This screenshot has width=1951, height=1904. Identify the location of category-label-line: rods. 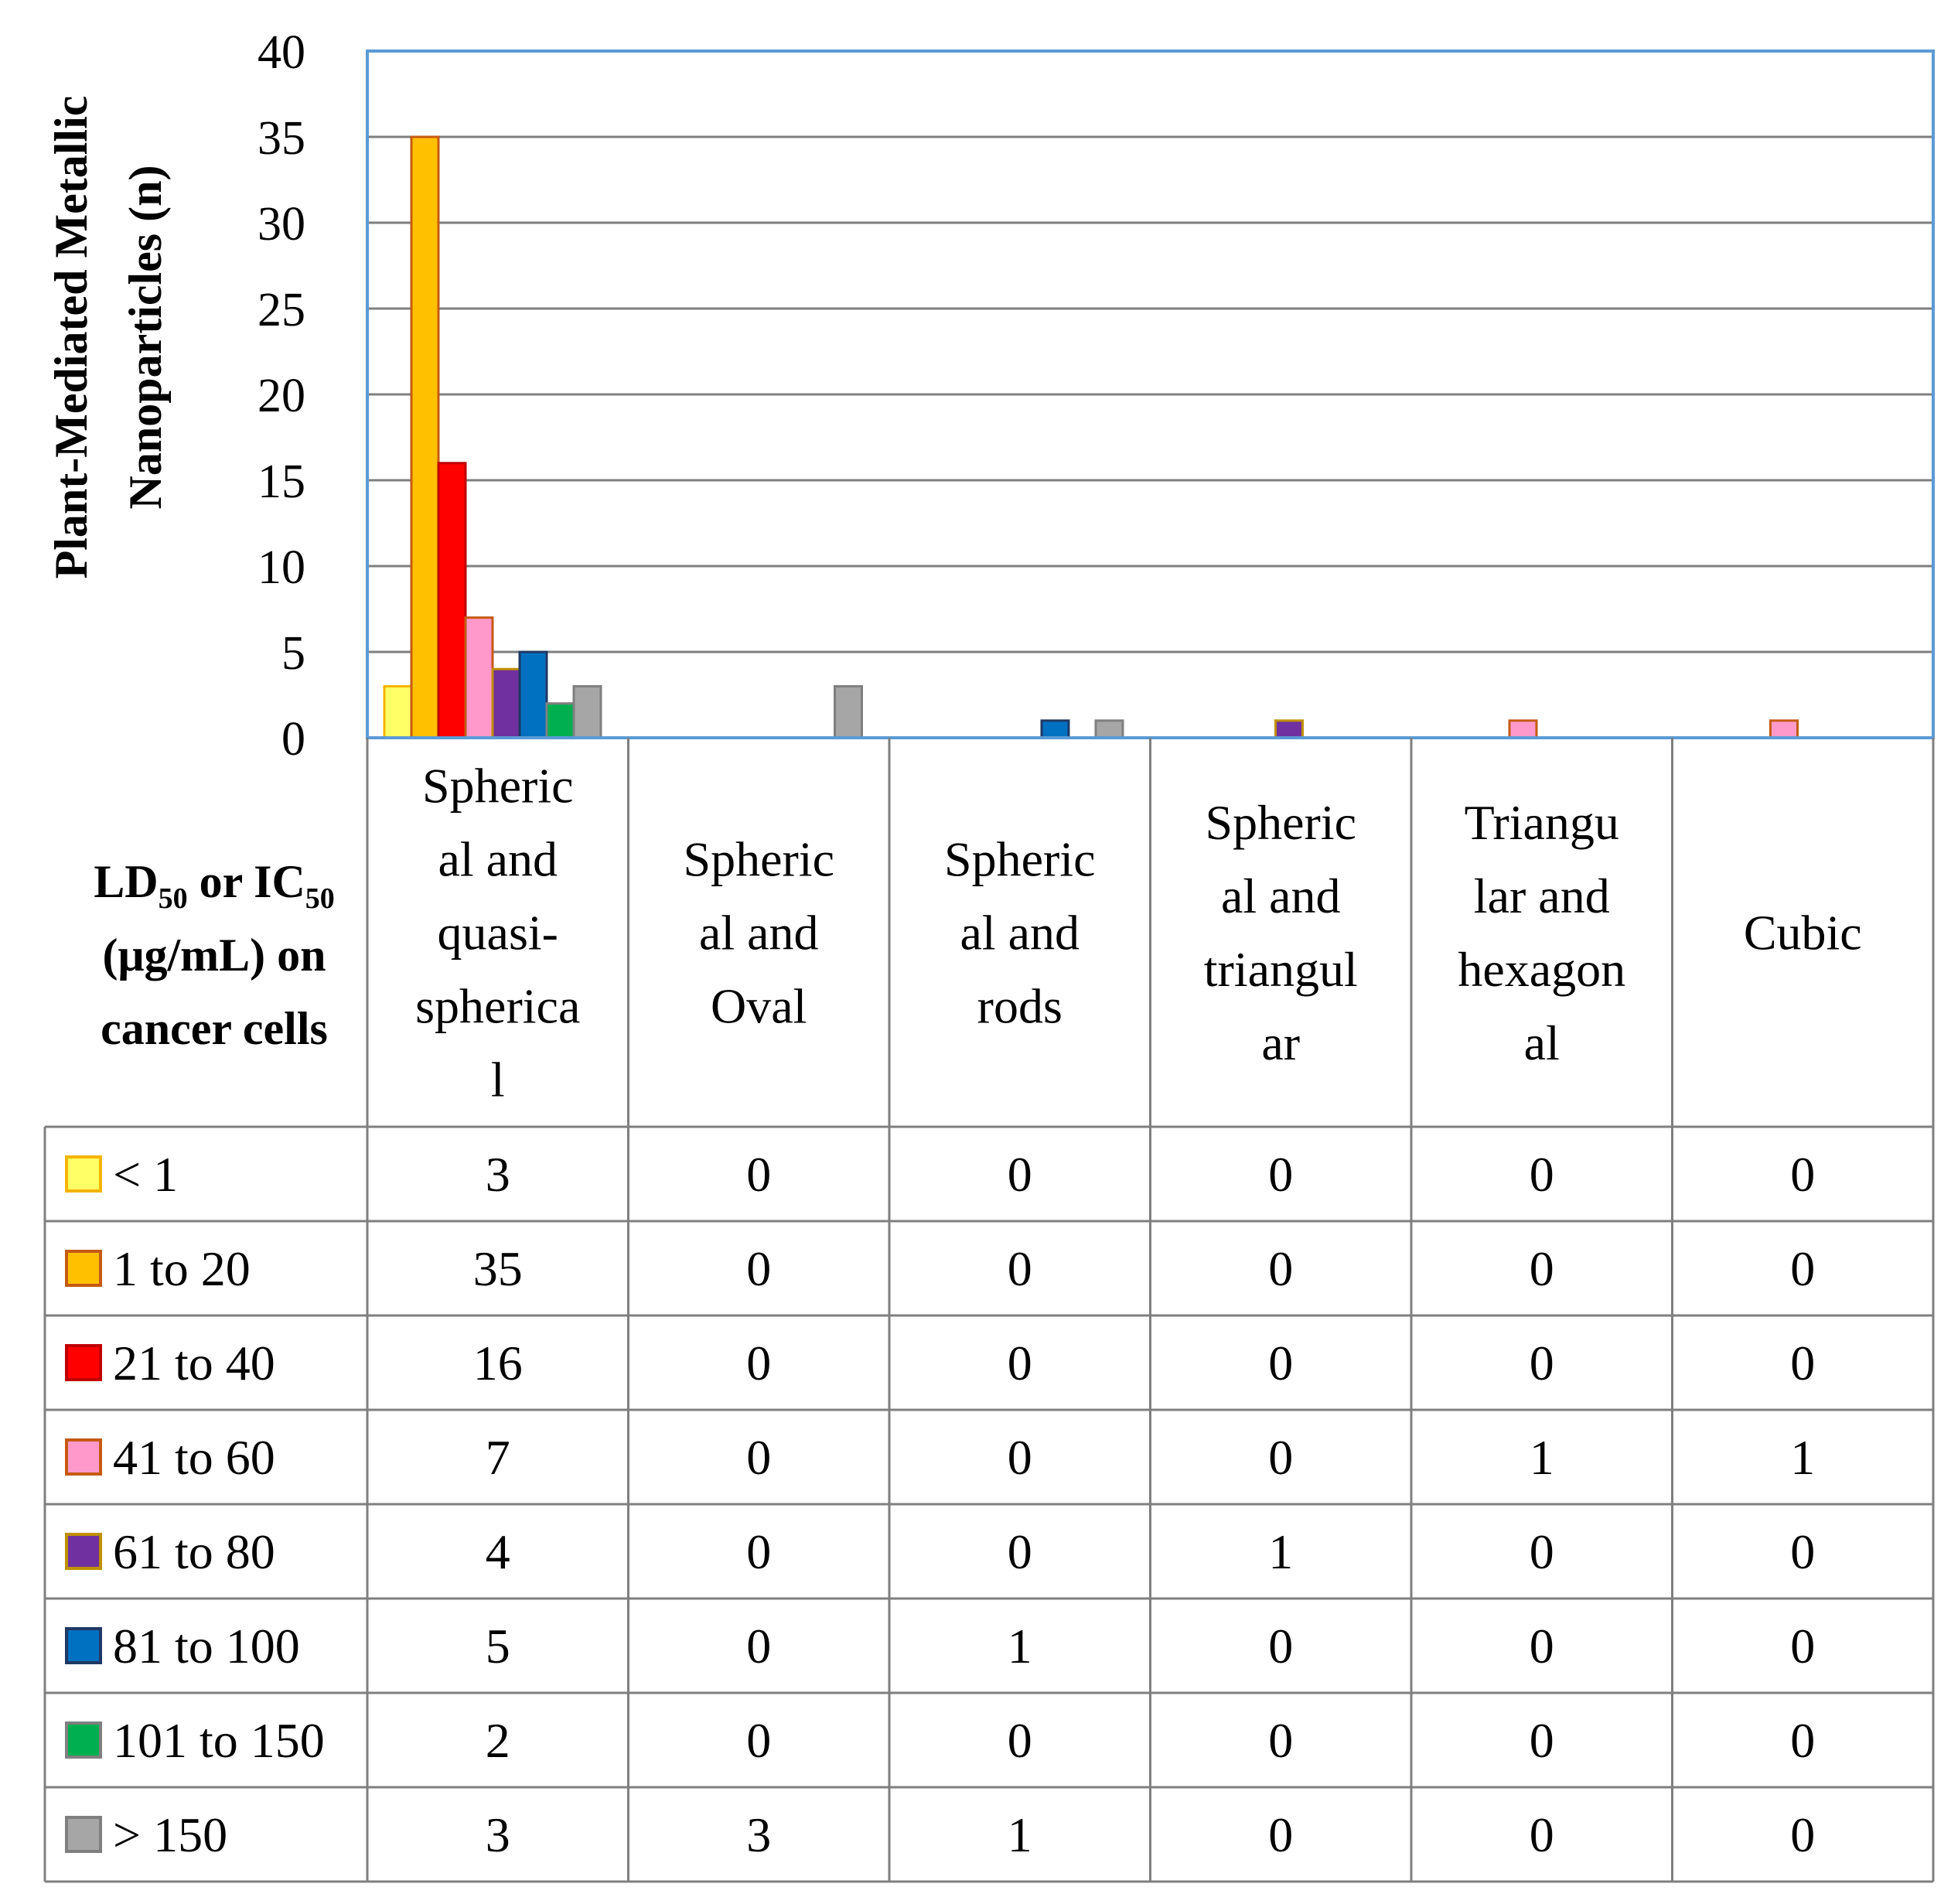
(1019, 1007).